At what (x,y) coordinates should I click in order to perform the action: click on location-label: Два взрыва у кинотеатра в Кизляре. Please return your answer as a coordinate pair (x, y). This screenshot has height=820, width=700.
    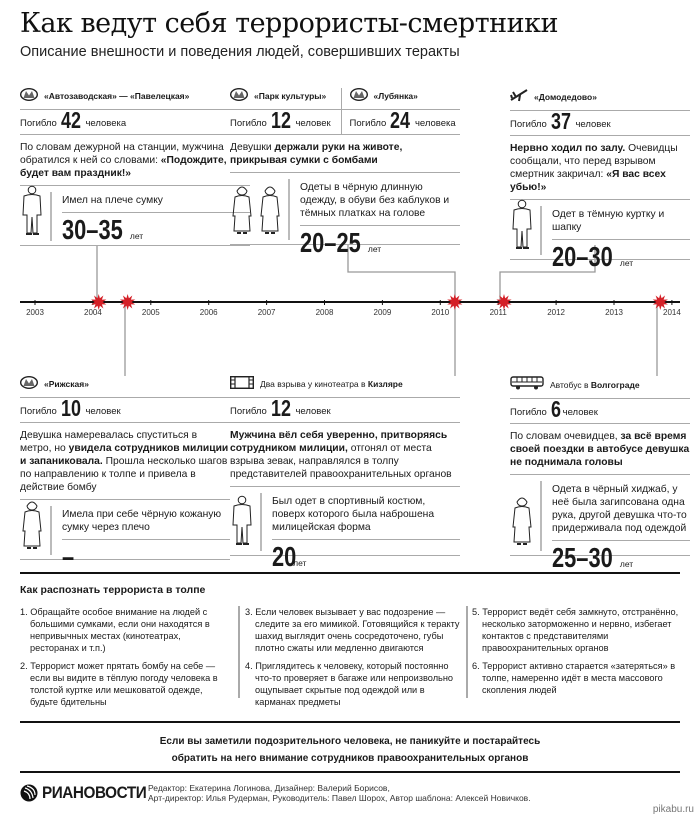
    Looking at the image, I should click on (331, 384).